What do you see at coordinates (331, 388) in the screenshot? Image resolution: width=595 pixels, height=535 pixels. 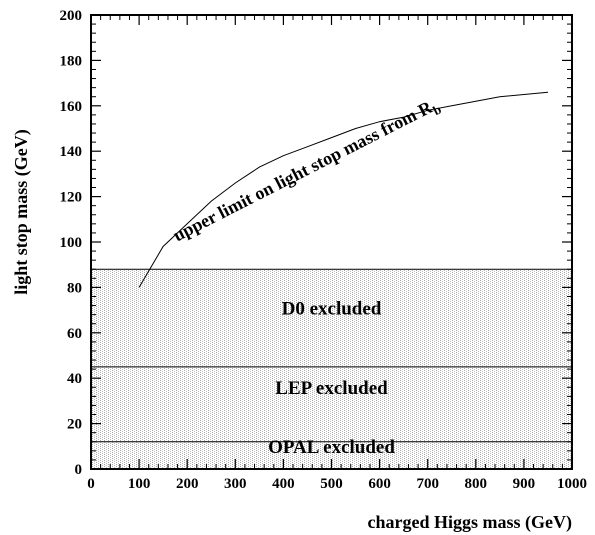 I see `region-label-lep: LEP excluded` at bounding box center [331, 388].